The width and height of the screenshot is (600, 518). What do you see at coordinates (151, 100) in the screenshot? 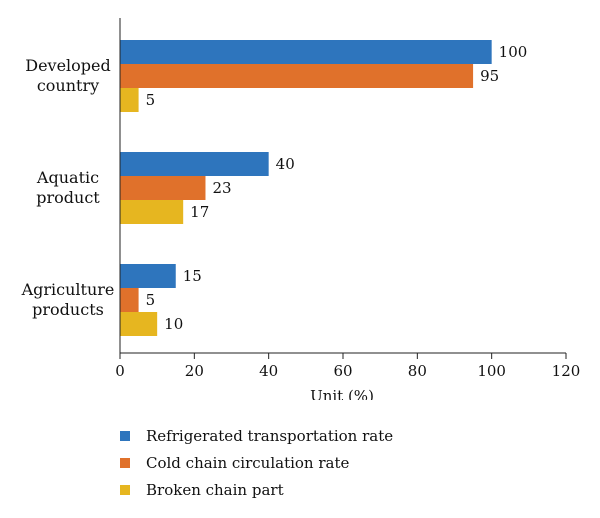
I see `data-label-0-2: 5` at bounding box center [151, 100].